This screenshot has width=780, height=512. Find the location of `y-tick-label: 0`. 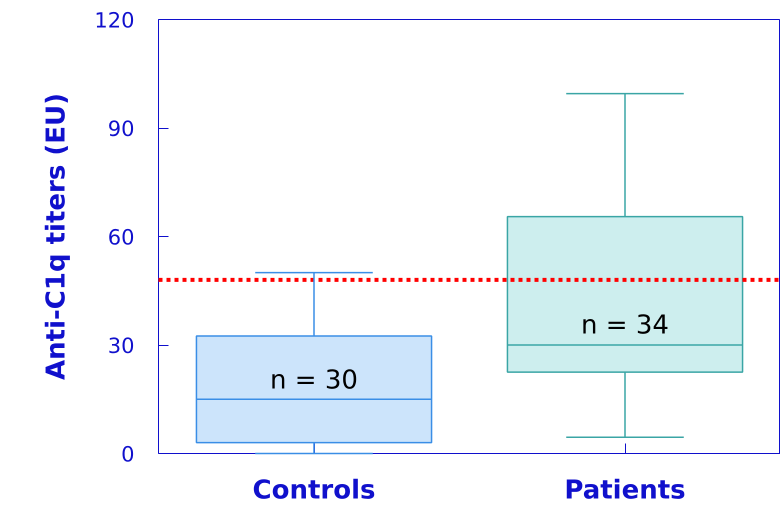

y-tick-label: 0 is located at coordinates (128, 454).